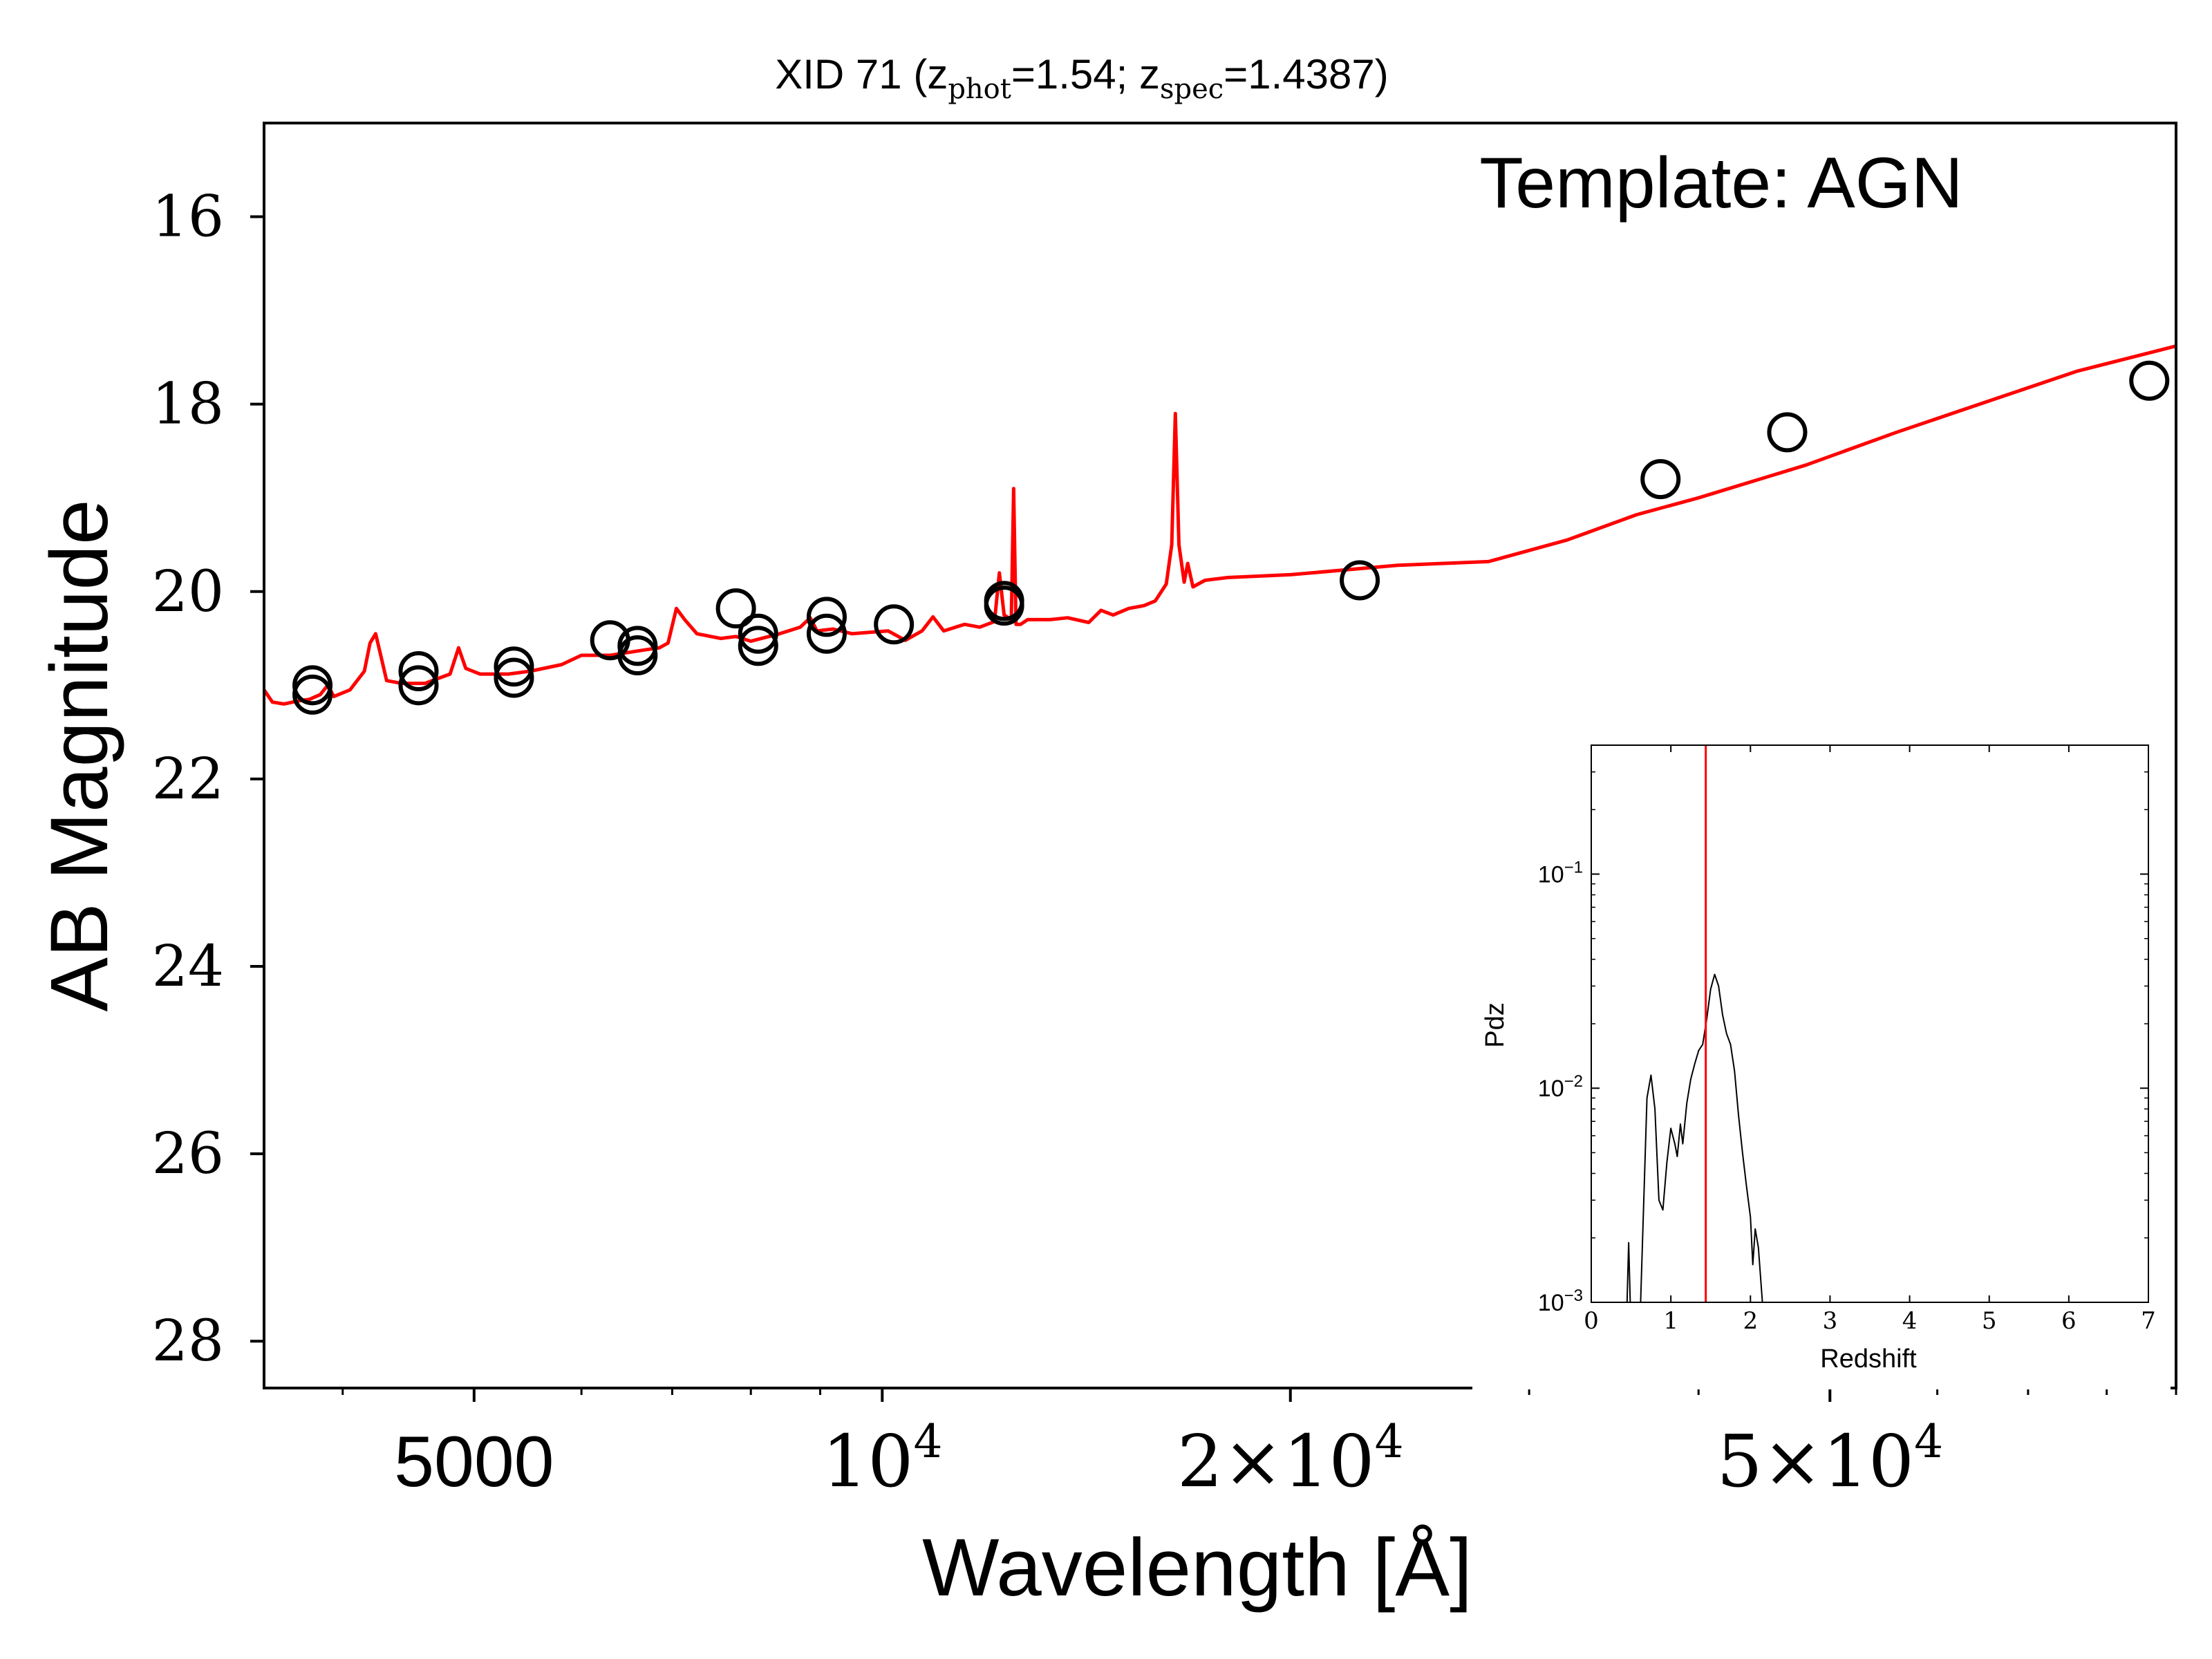 This screenshot has height=1659, width=2212. Describe the element at coordinates (79, 755) in the screenshot. I see `y-axis-label: AB Magnitude` at that location.